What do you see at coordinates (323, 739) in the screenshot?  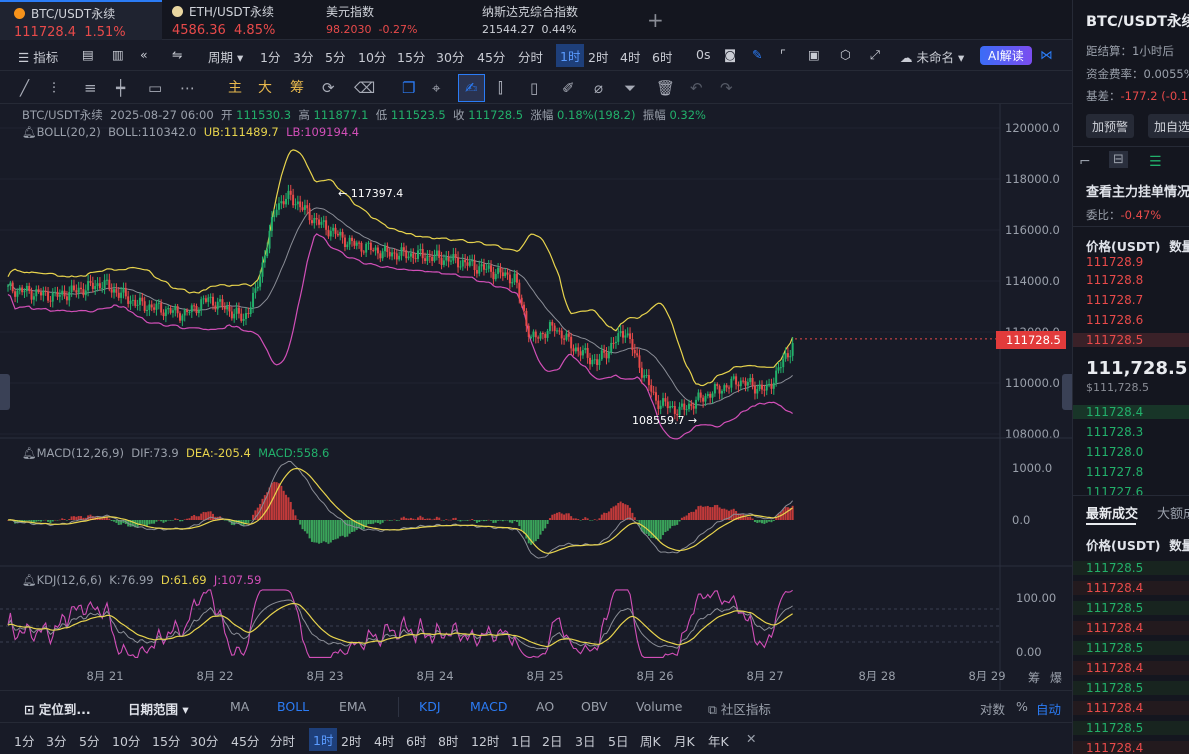 I see `interval-bottom-button: 1时` at bounding box center [323, 739].